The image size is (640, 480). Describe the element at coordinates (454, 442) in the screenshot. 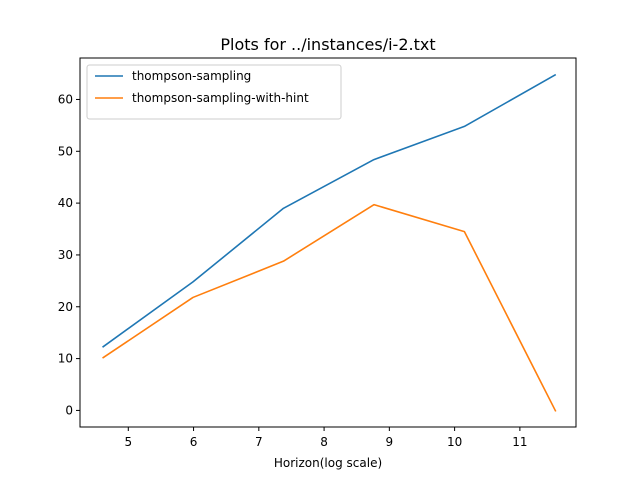

I see `x-tick-label: 10` at that location.